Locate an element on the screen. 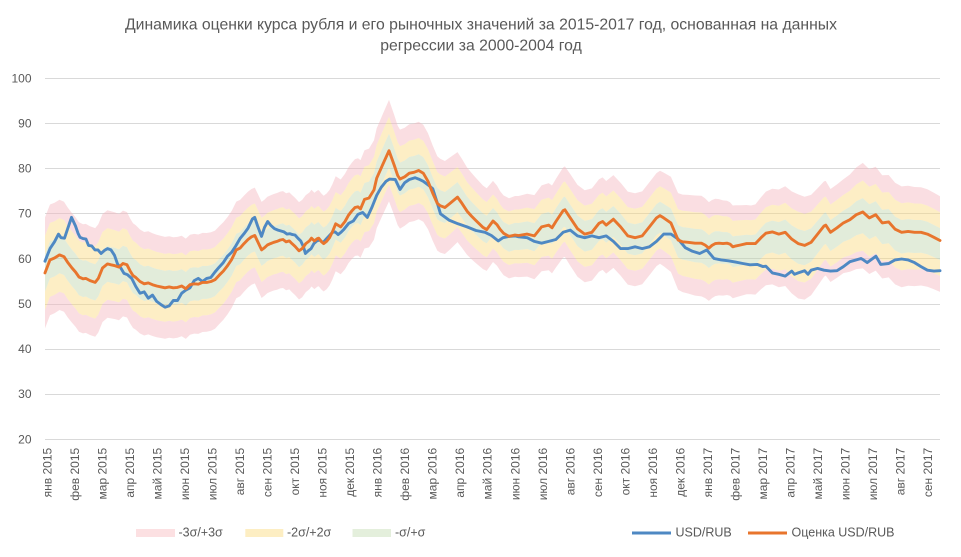 This screenshot has height=557, width=961. svg-text: июн 2016 is located at coordinates (515, 473).